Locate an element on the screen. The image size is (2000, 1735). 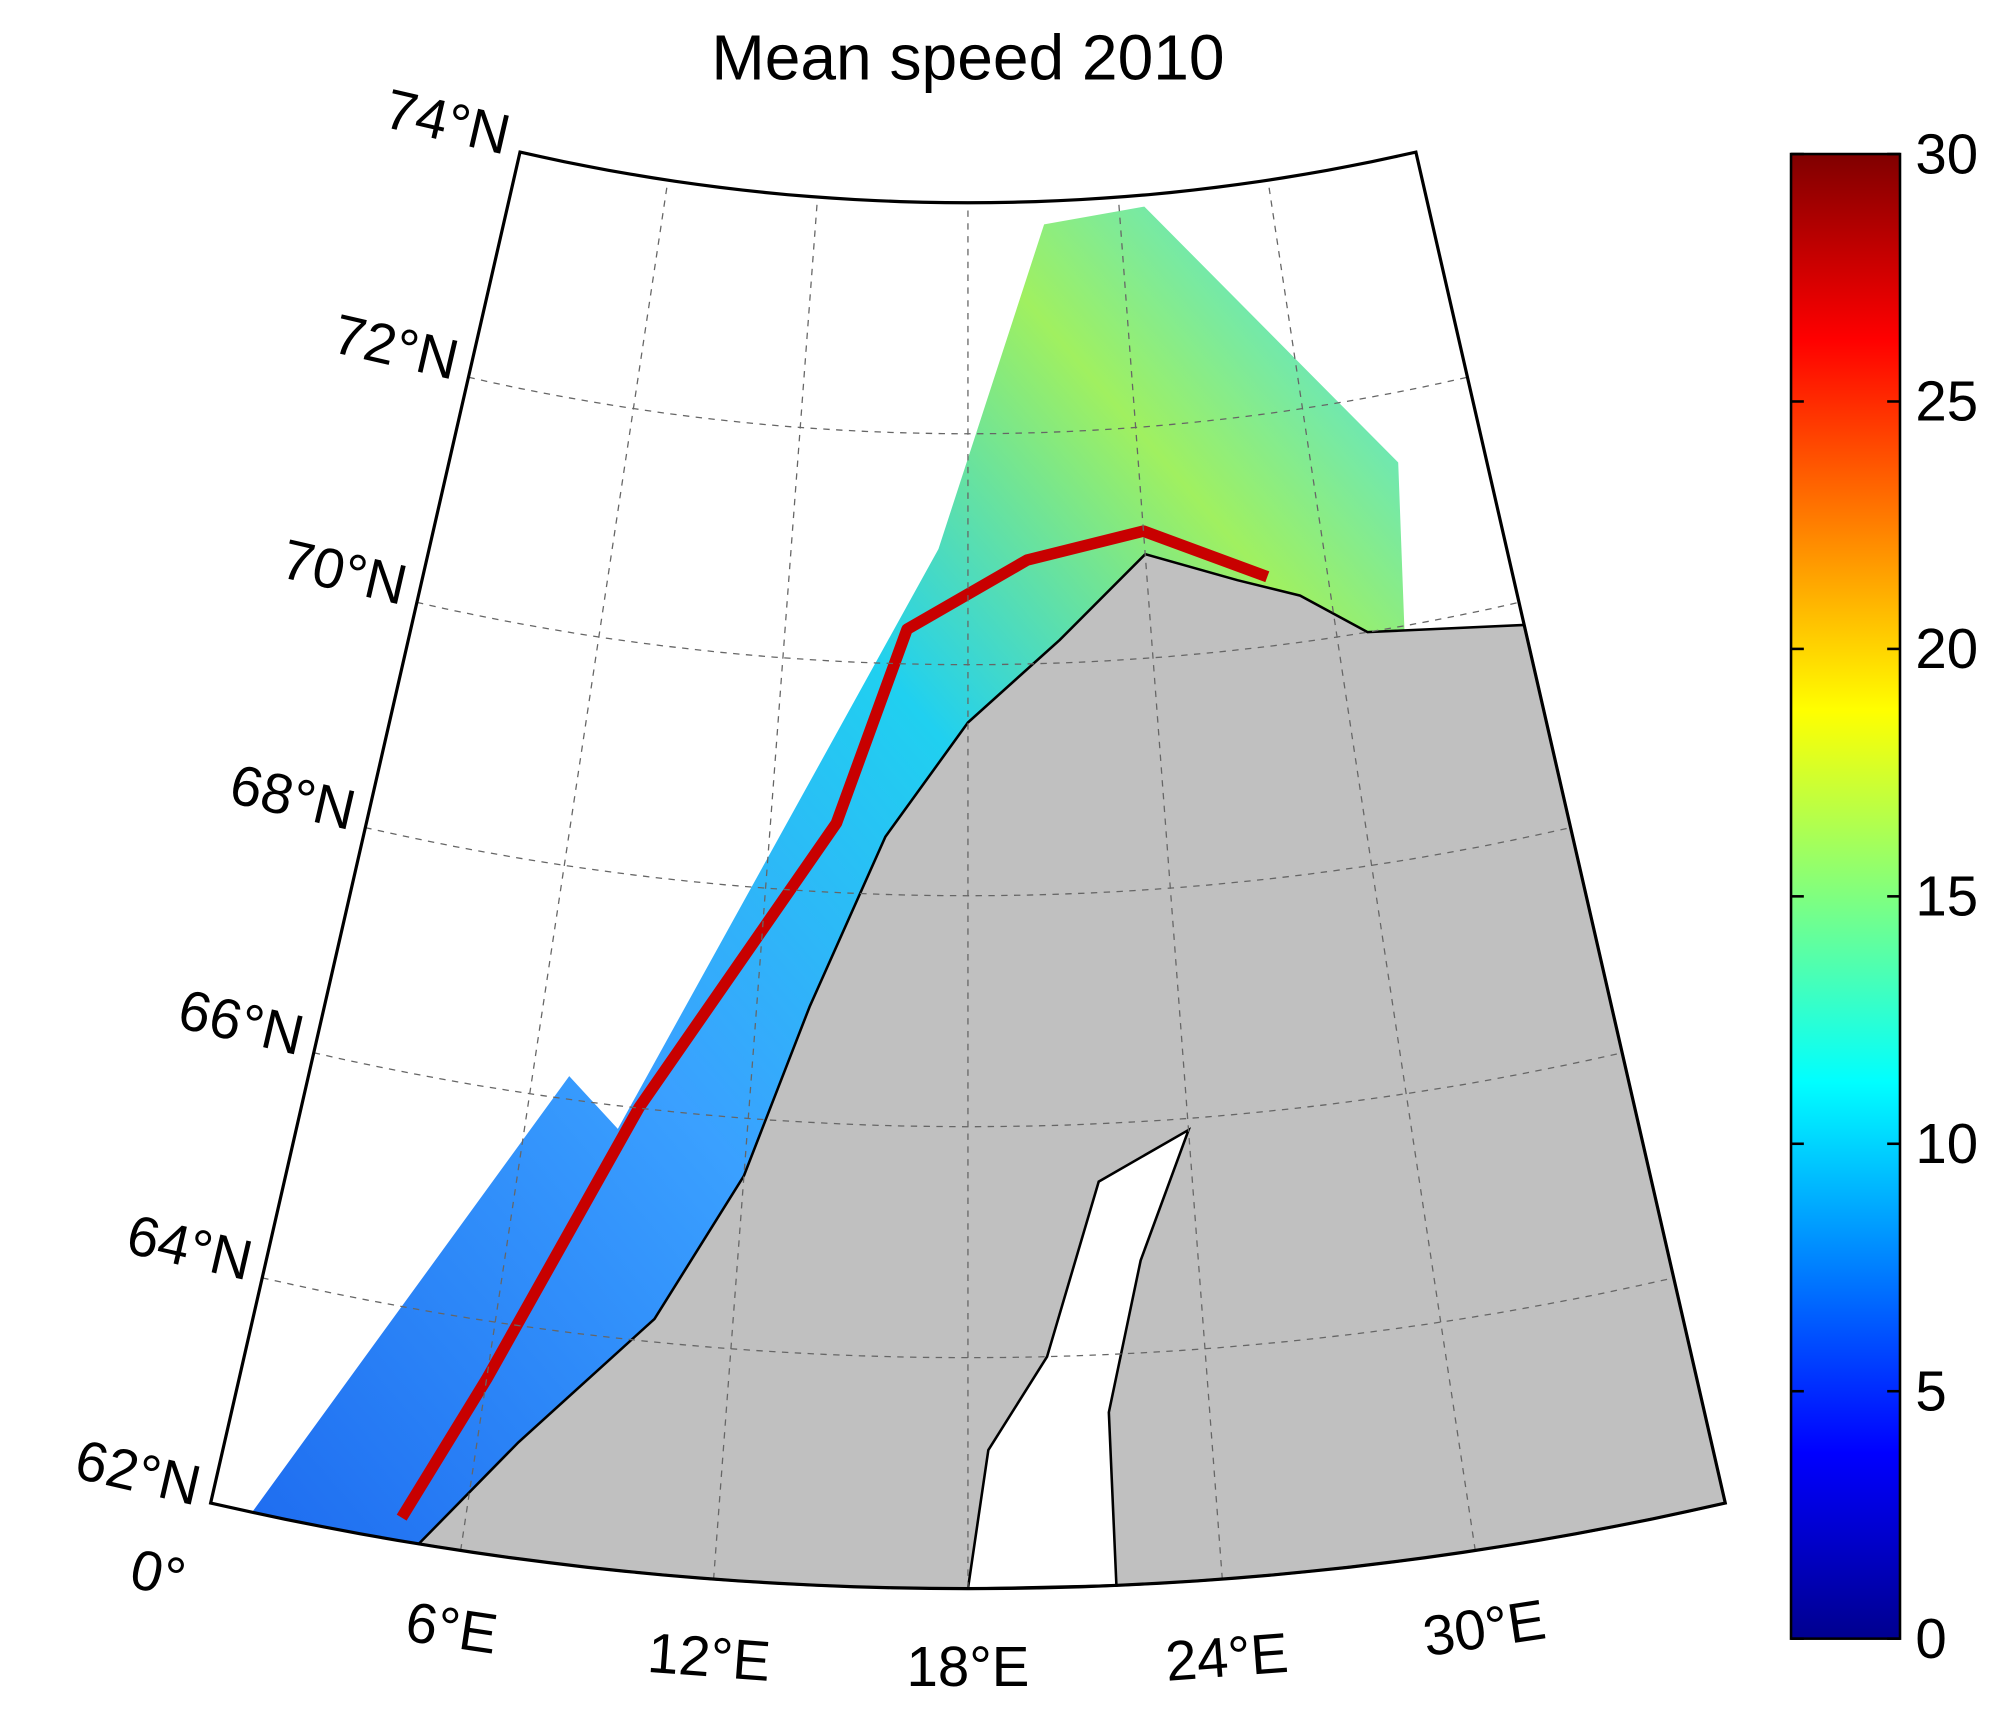
colorbar-tick-label: 15 is located at coordinates (1946, 896).